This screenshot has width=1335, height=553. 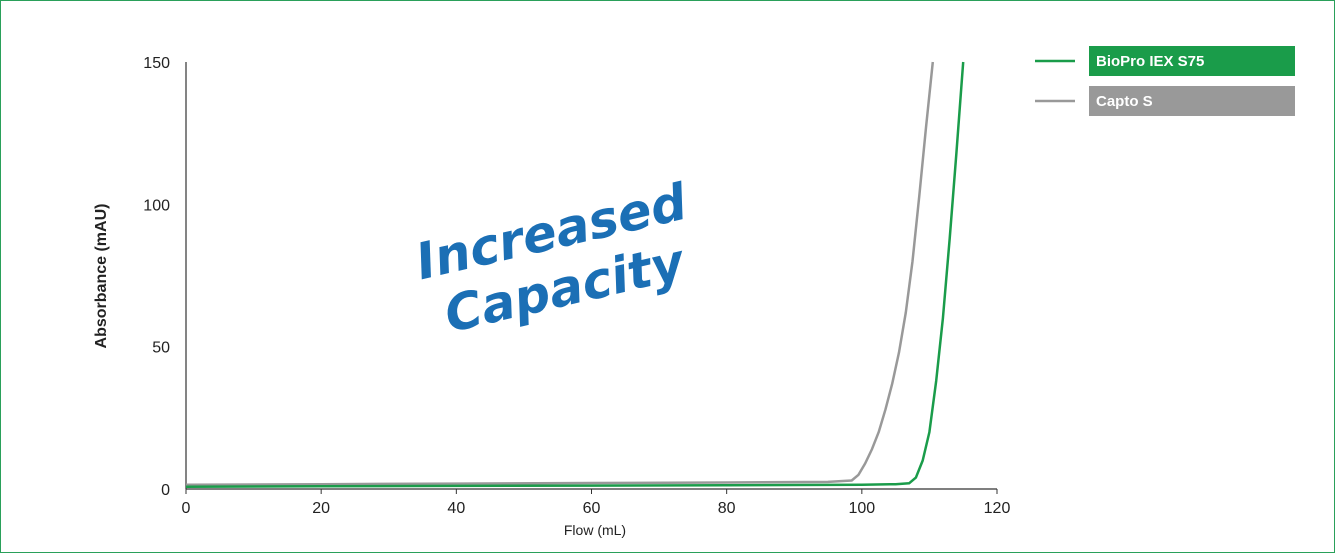 What do you see at coordinates (156, 205) in the screenshot?
I see `y-tick-label: 100` at bounding box center [156, 205].